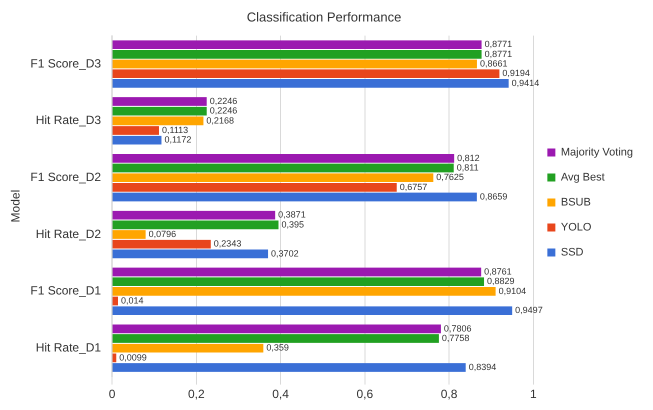 This screenshot has height=410, width=653. Describe the element at coordinates (133, 357) in the screenshot. I see `data-label: 0,0099` at that location.